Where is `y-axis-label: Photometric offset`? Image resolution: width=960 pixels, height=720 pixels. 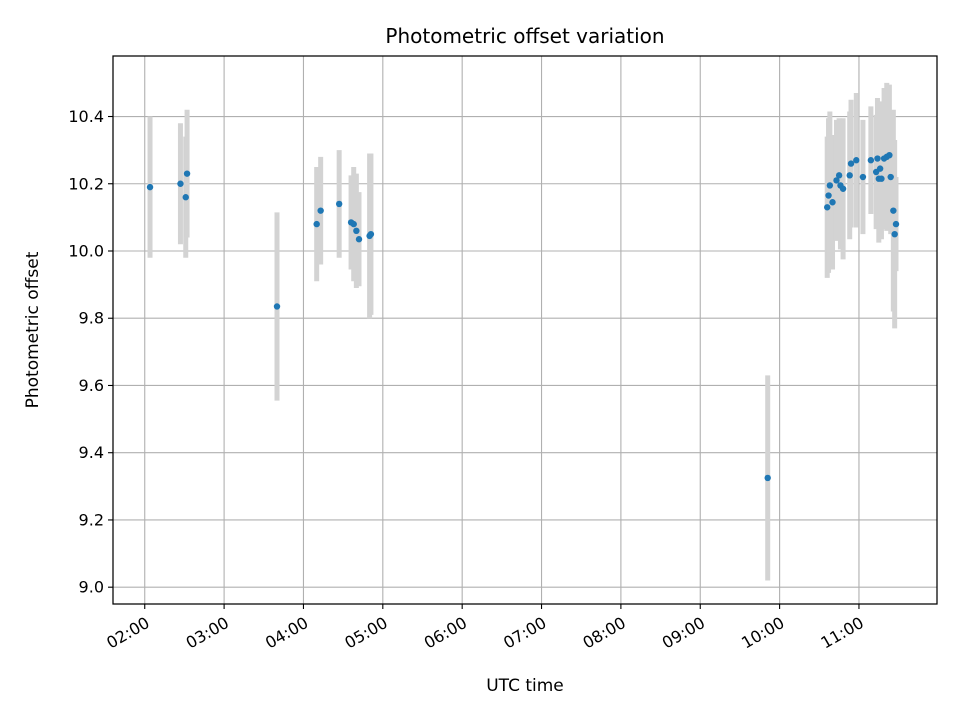 y-axis-label: Photometric offset is located at coordinates (33, 329).